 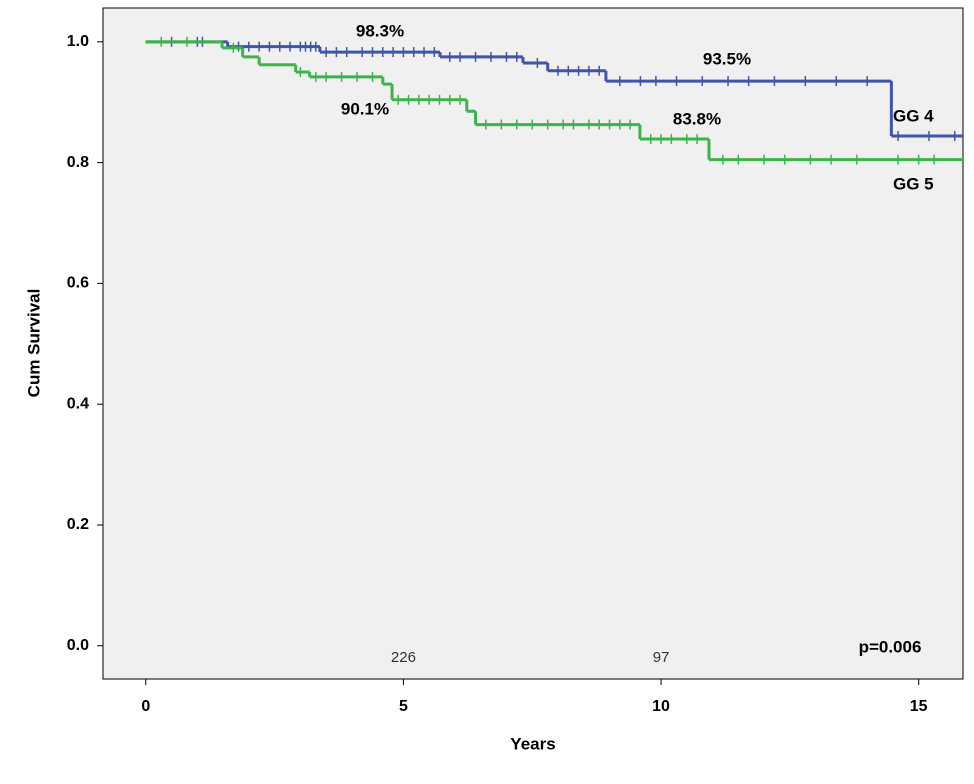 I want to click on x-tick-label: 0, so click(x=145, y=706).